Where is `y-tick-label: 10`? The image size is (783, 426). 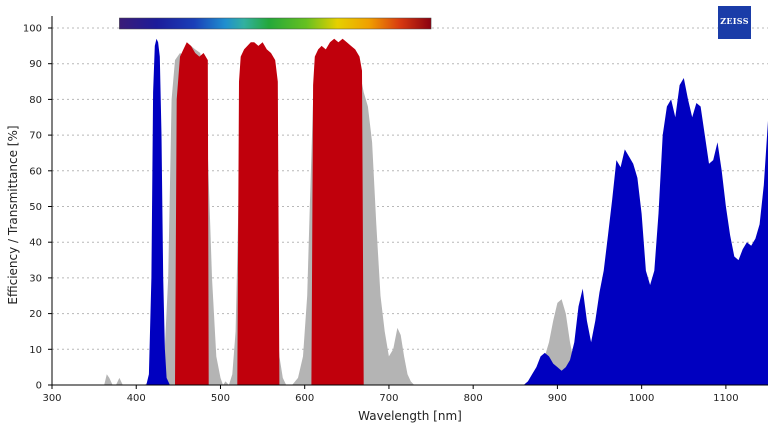
y-tick-label: 10 is located at coordinates (35, 350).